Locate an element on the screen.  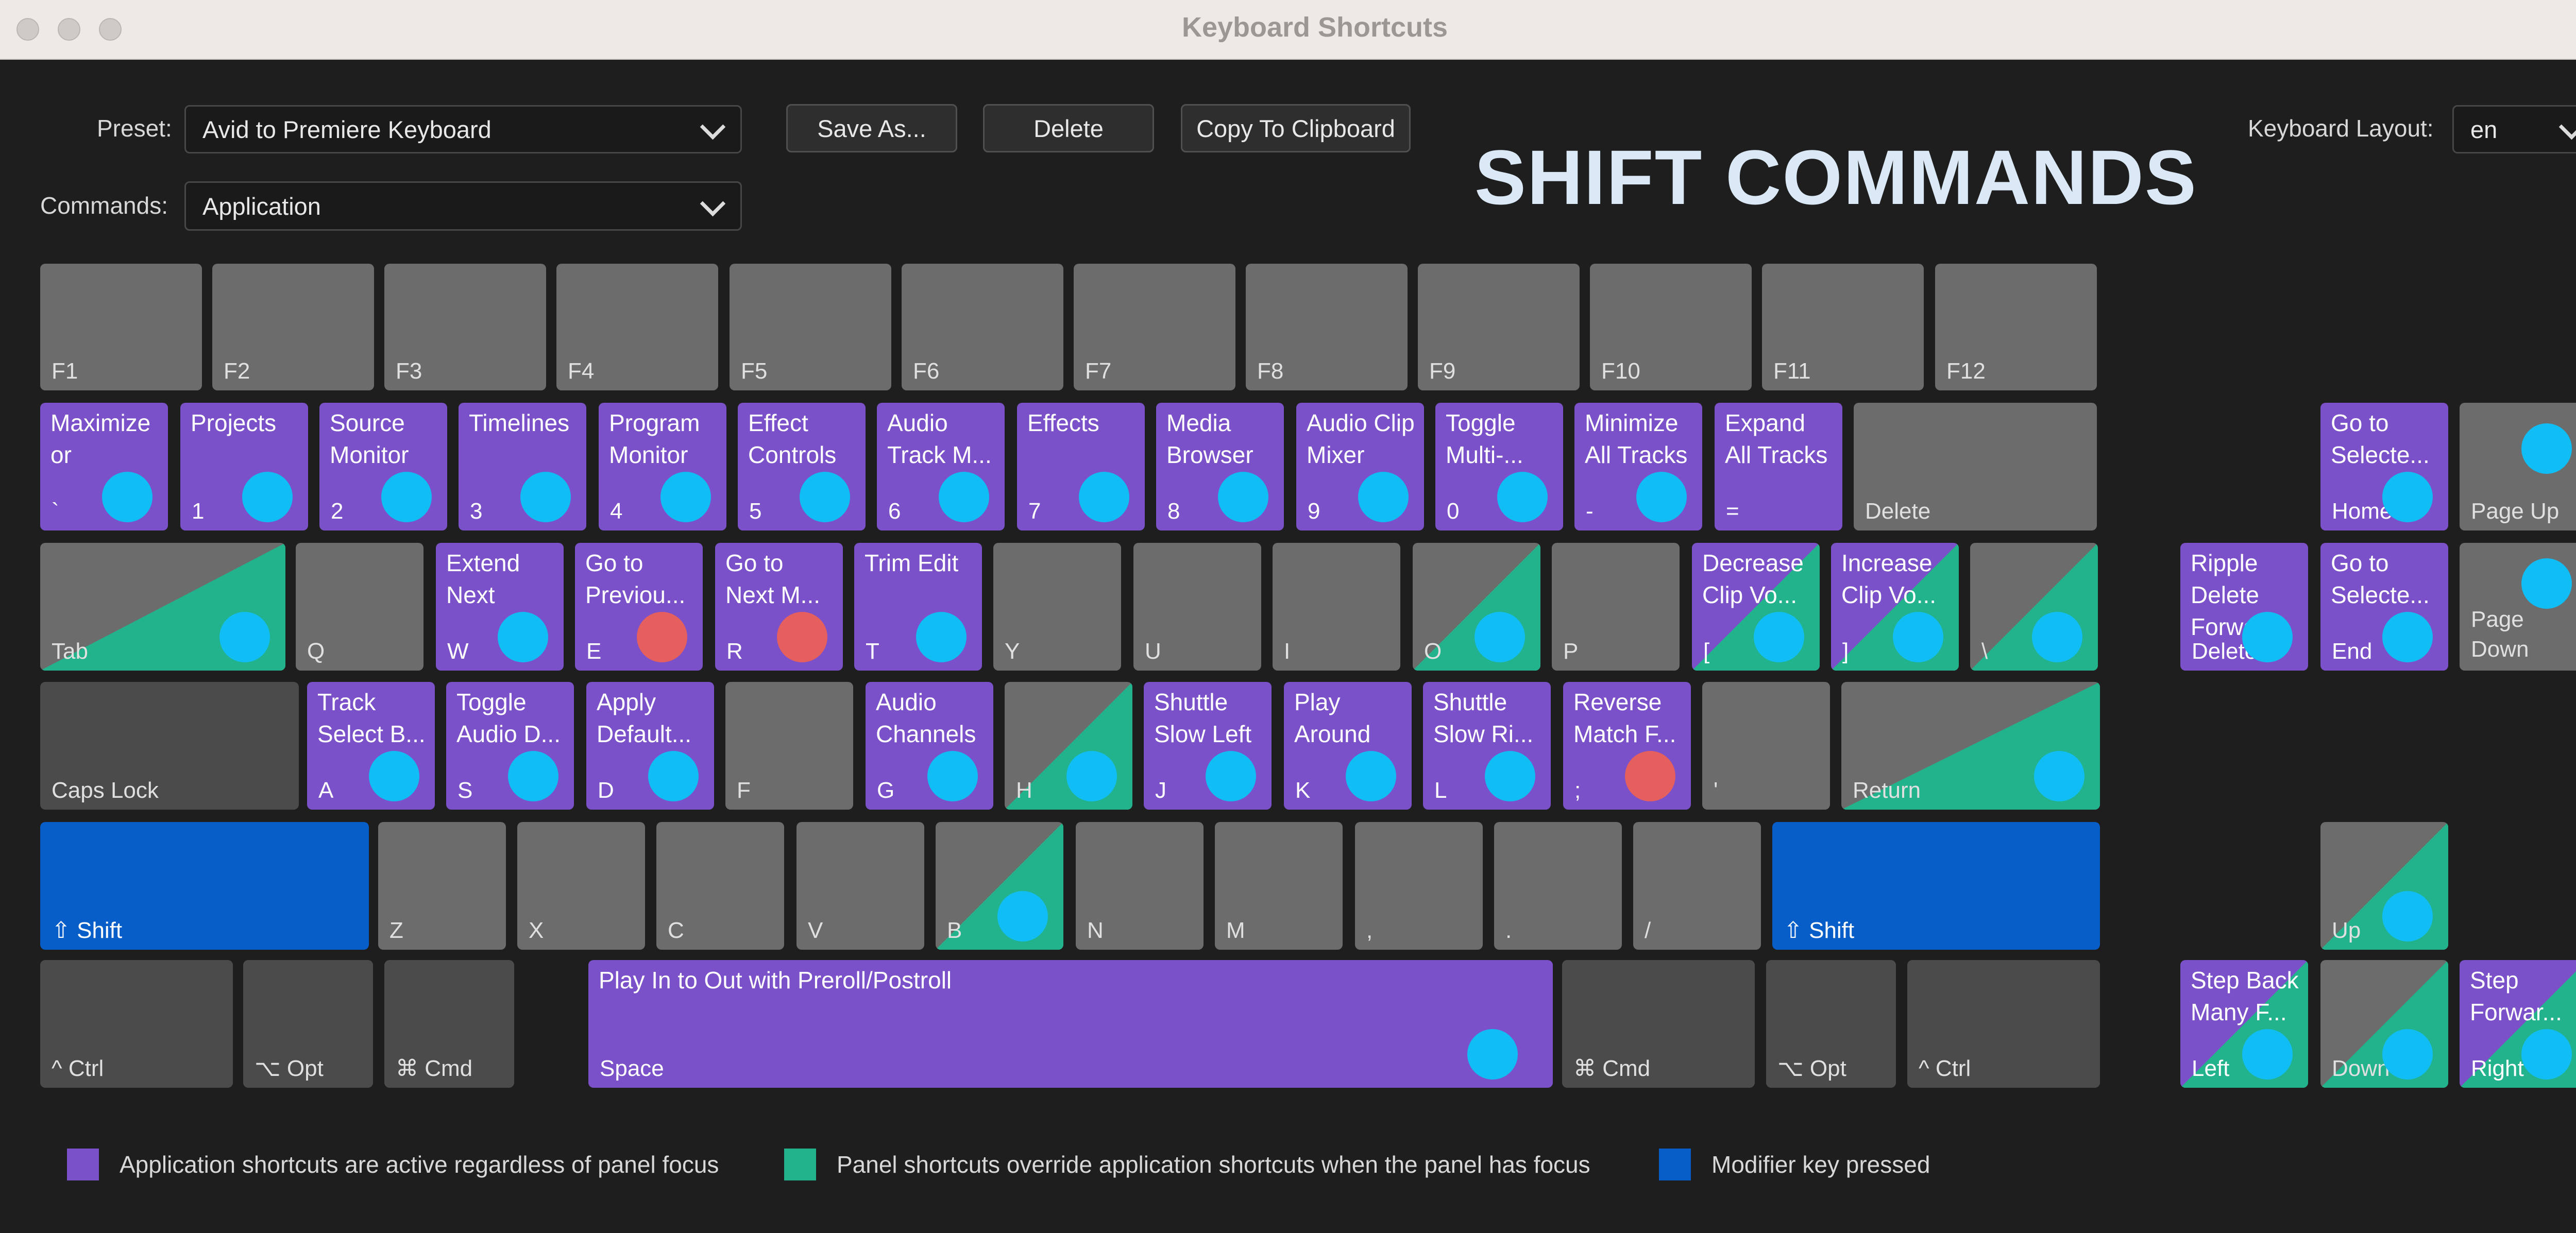
key-h: H is located at coordinates (1068, 746).